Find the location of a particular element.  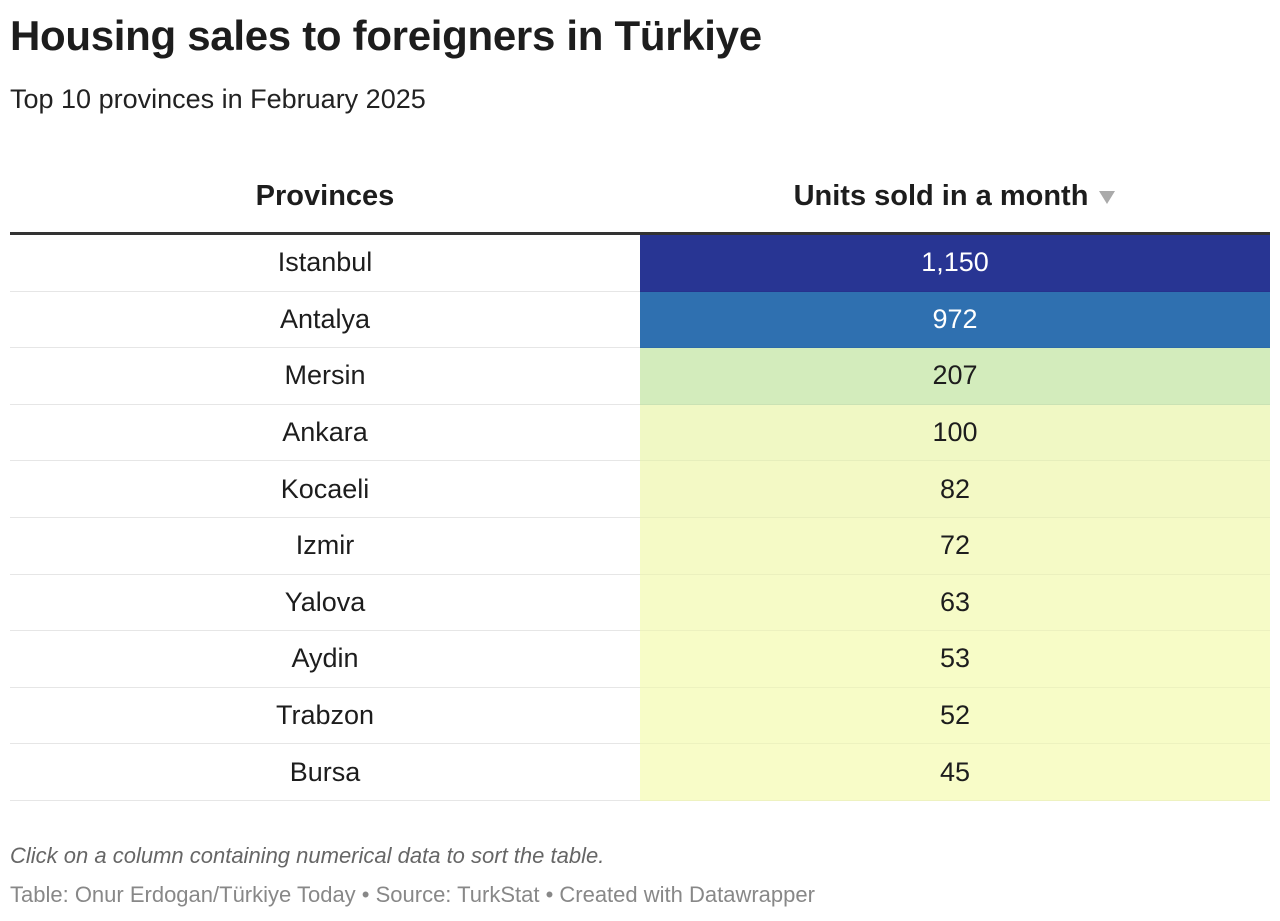

province-cell: Mersin is located at coordinates (325, 376).